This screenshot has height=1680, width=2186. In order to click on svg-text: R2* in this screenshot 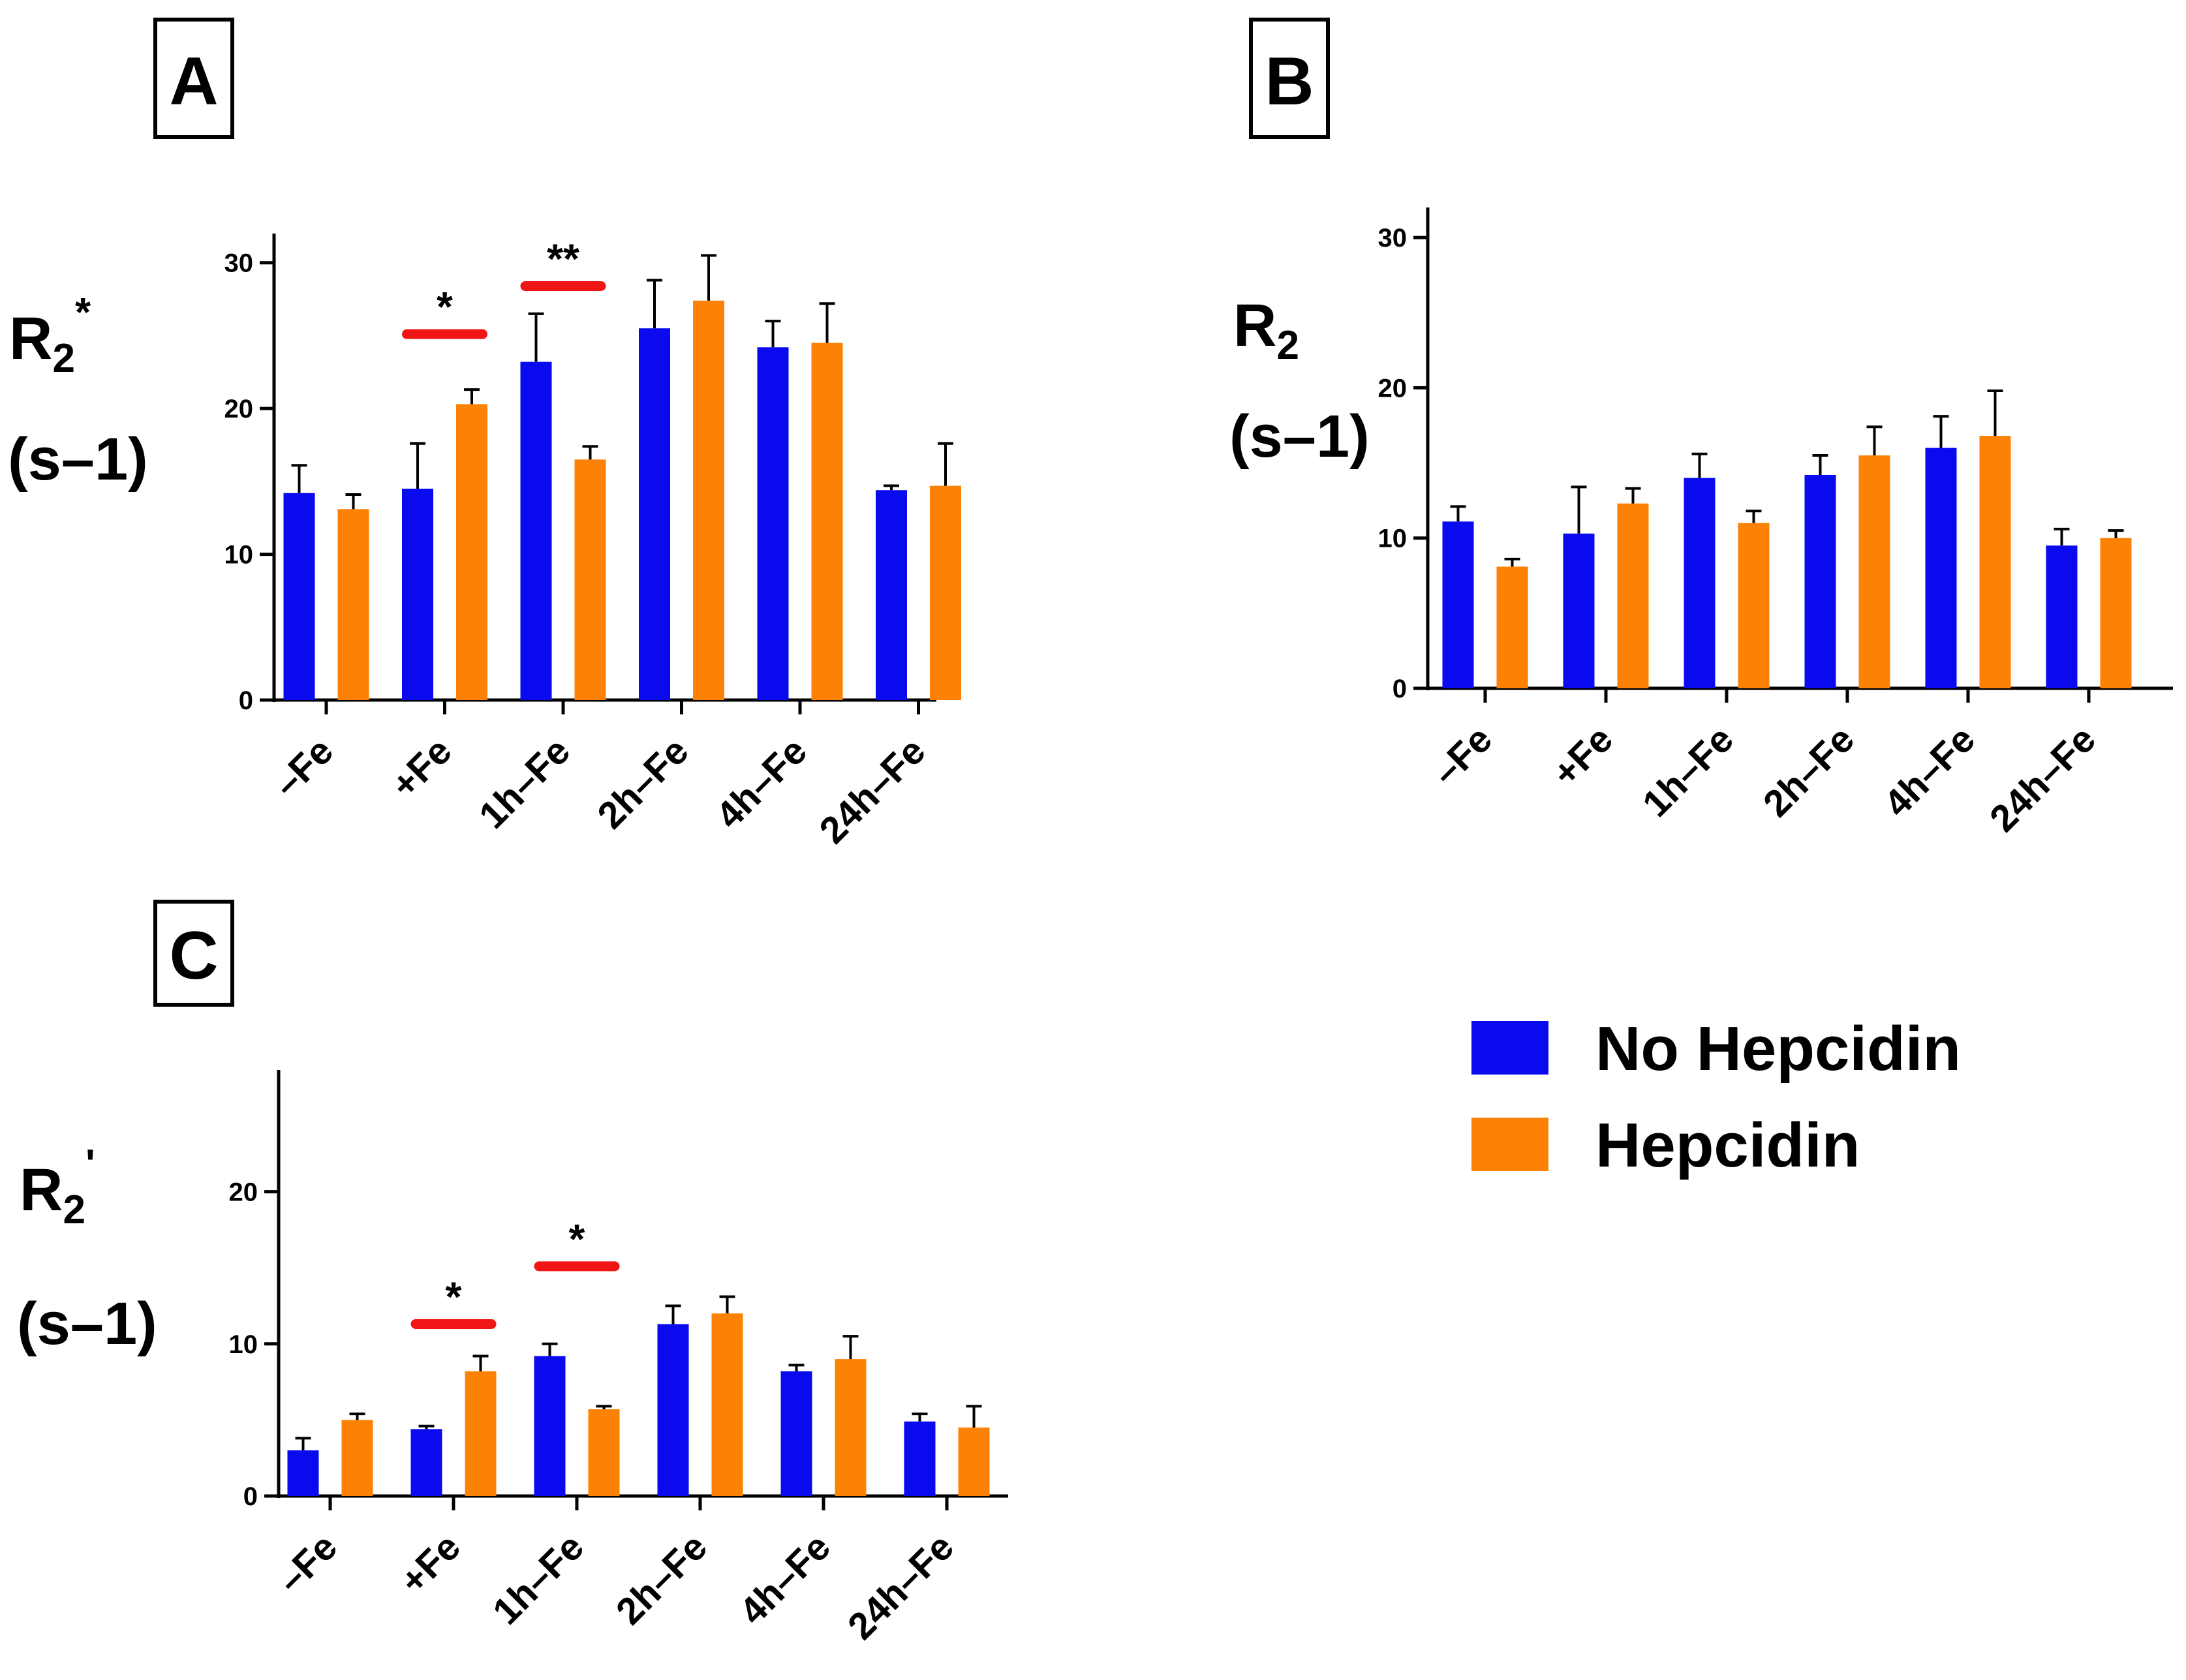, I will do `click(50, 335)`.